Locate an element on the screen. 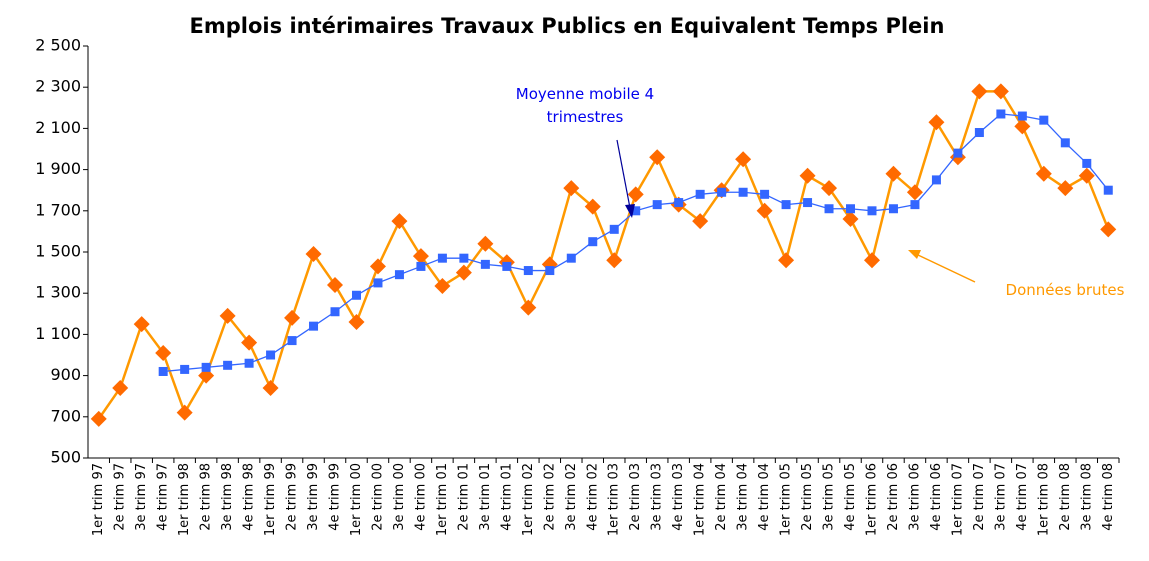 This screenshot has height=561, width=1149. x-tick-label: 4e trim 04 is located at coordinates (764, 497).